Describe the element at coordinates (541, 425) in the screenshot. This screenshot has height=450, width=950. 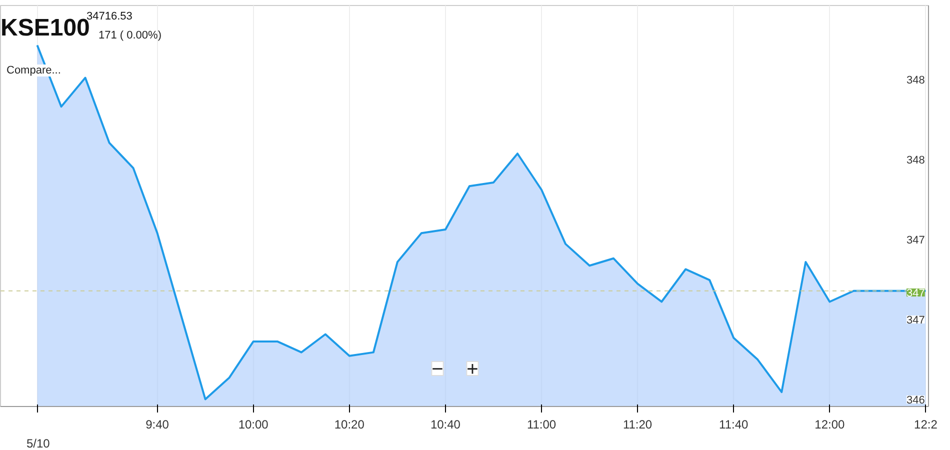
I see `x-tick-label: 11:00` at that location.